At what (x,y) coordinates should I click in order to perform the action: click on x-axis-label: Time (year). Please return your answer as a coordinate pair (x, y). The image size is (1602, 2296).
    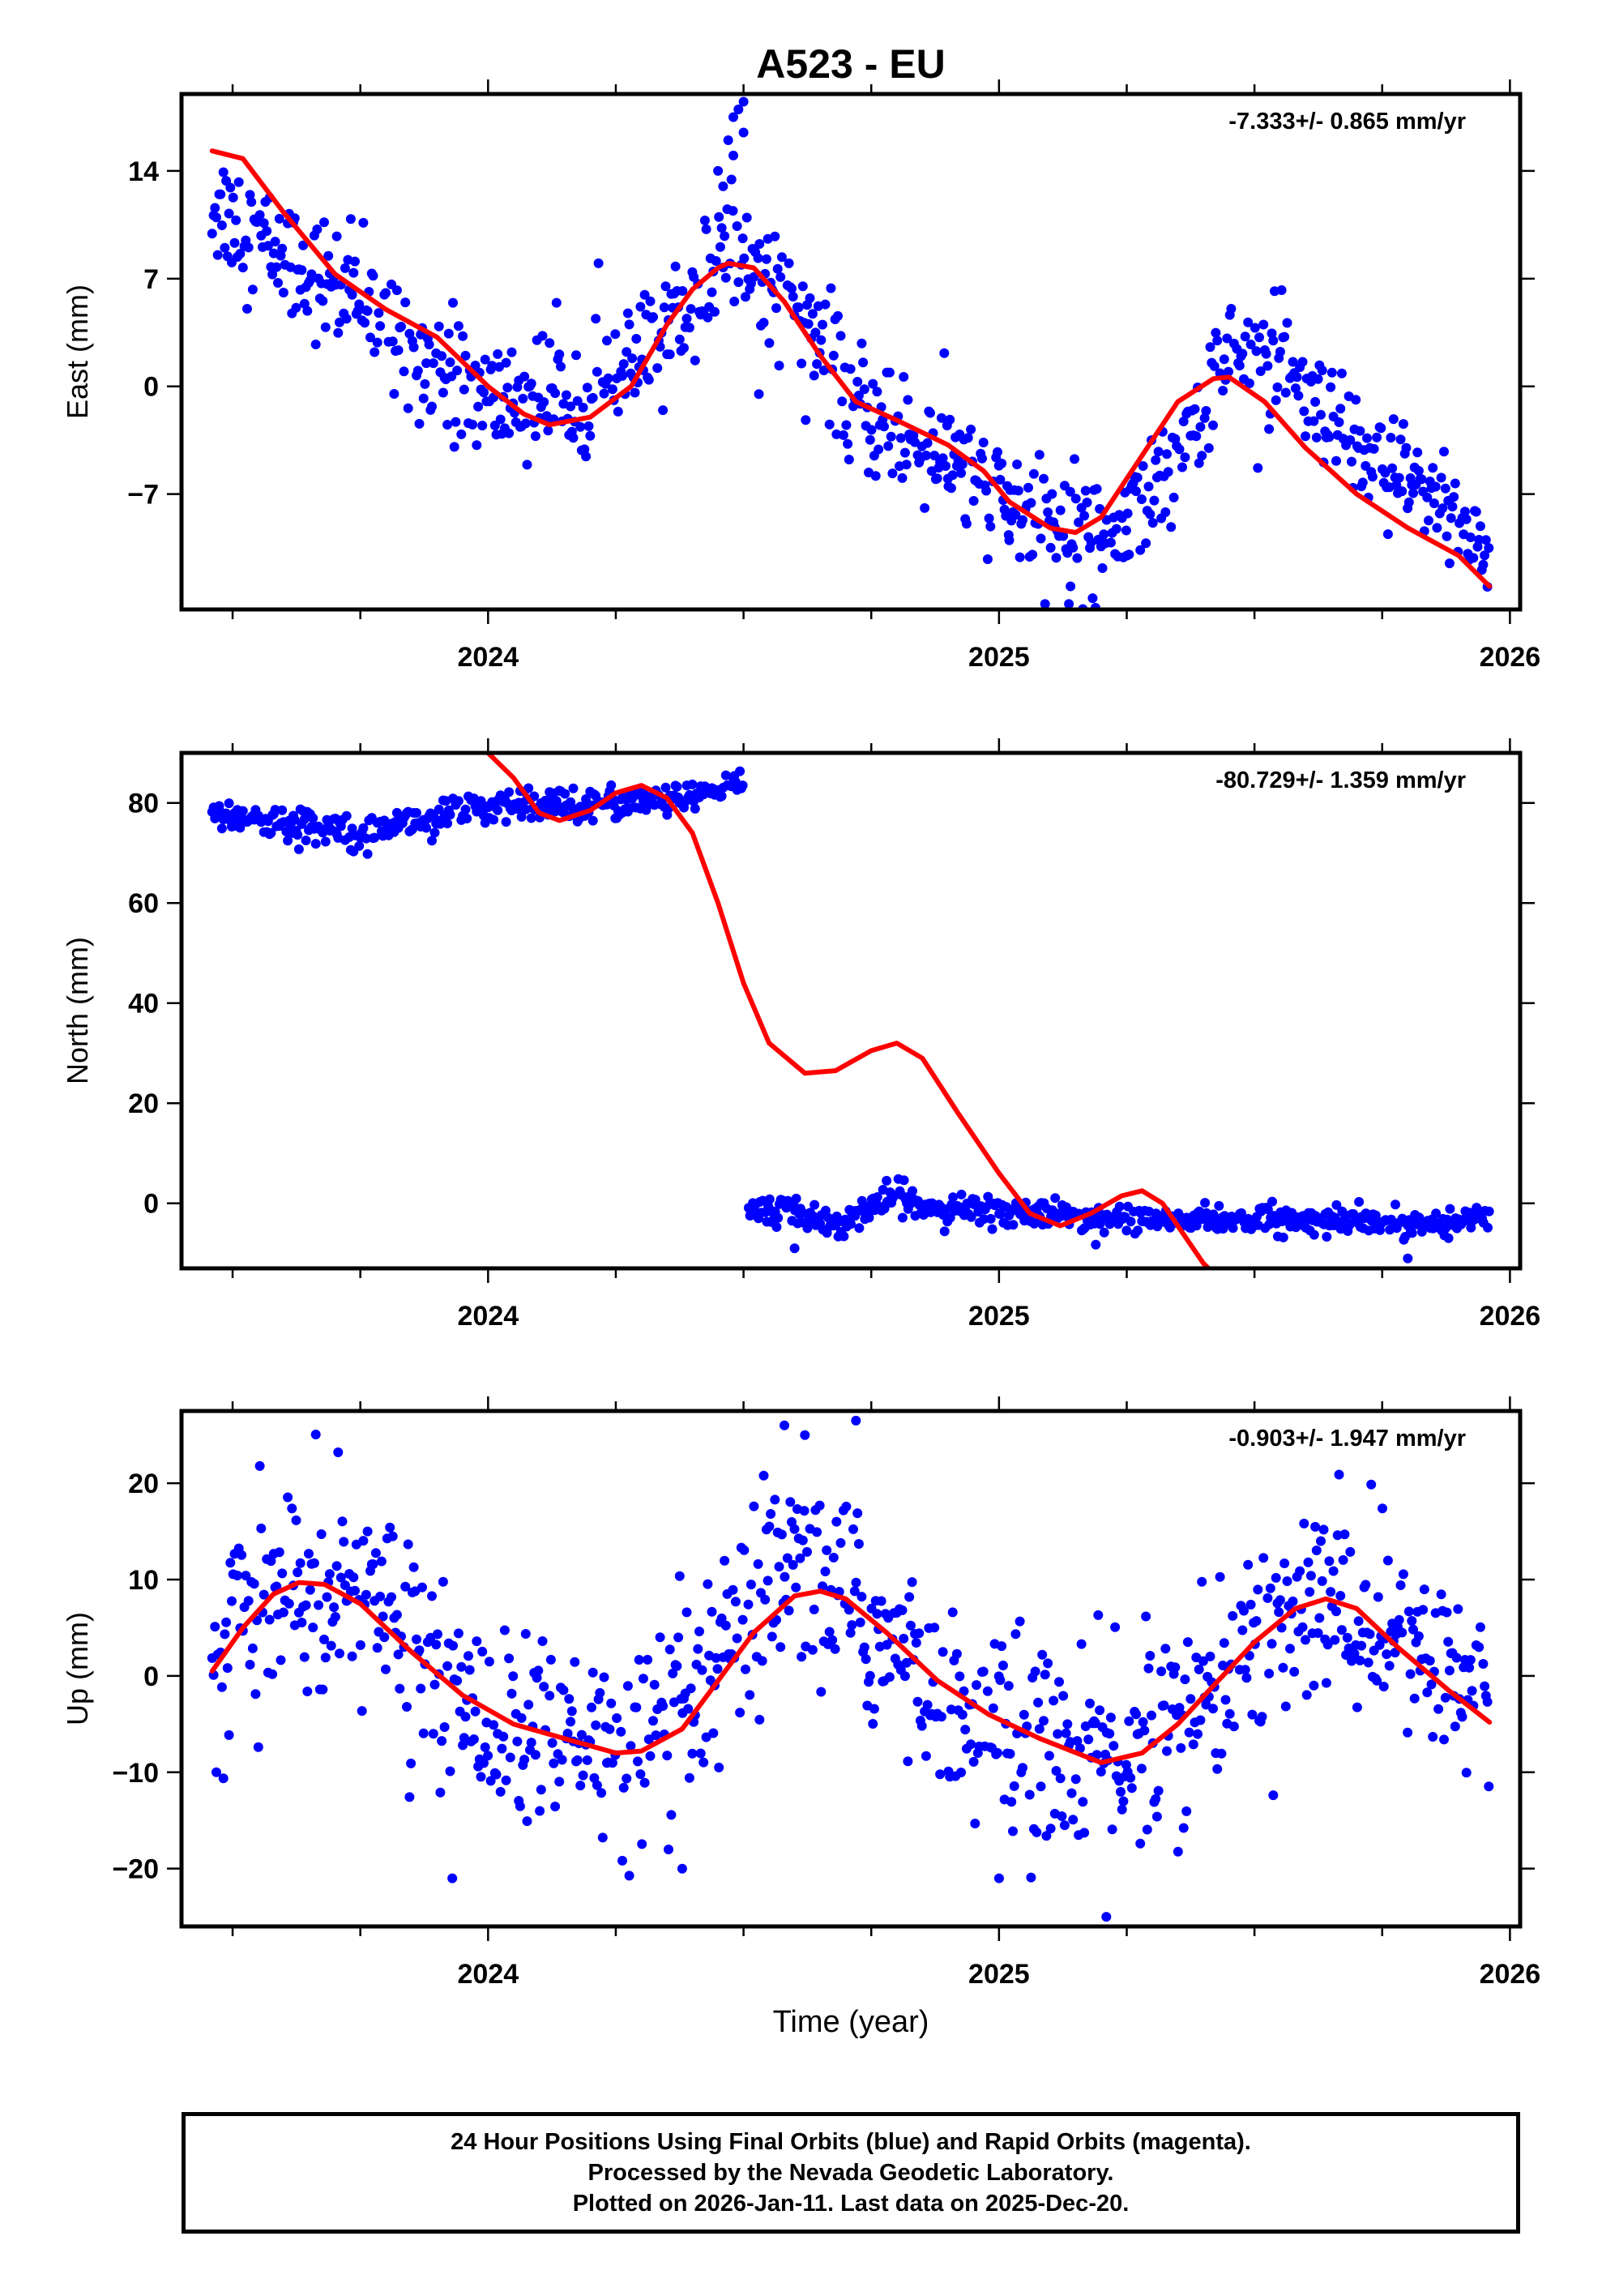
    Looking at the image, I should click on (851, 2022).